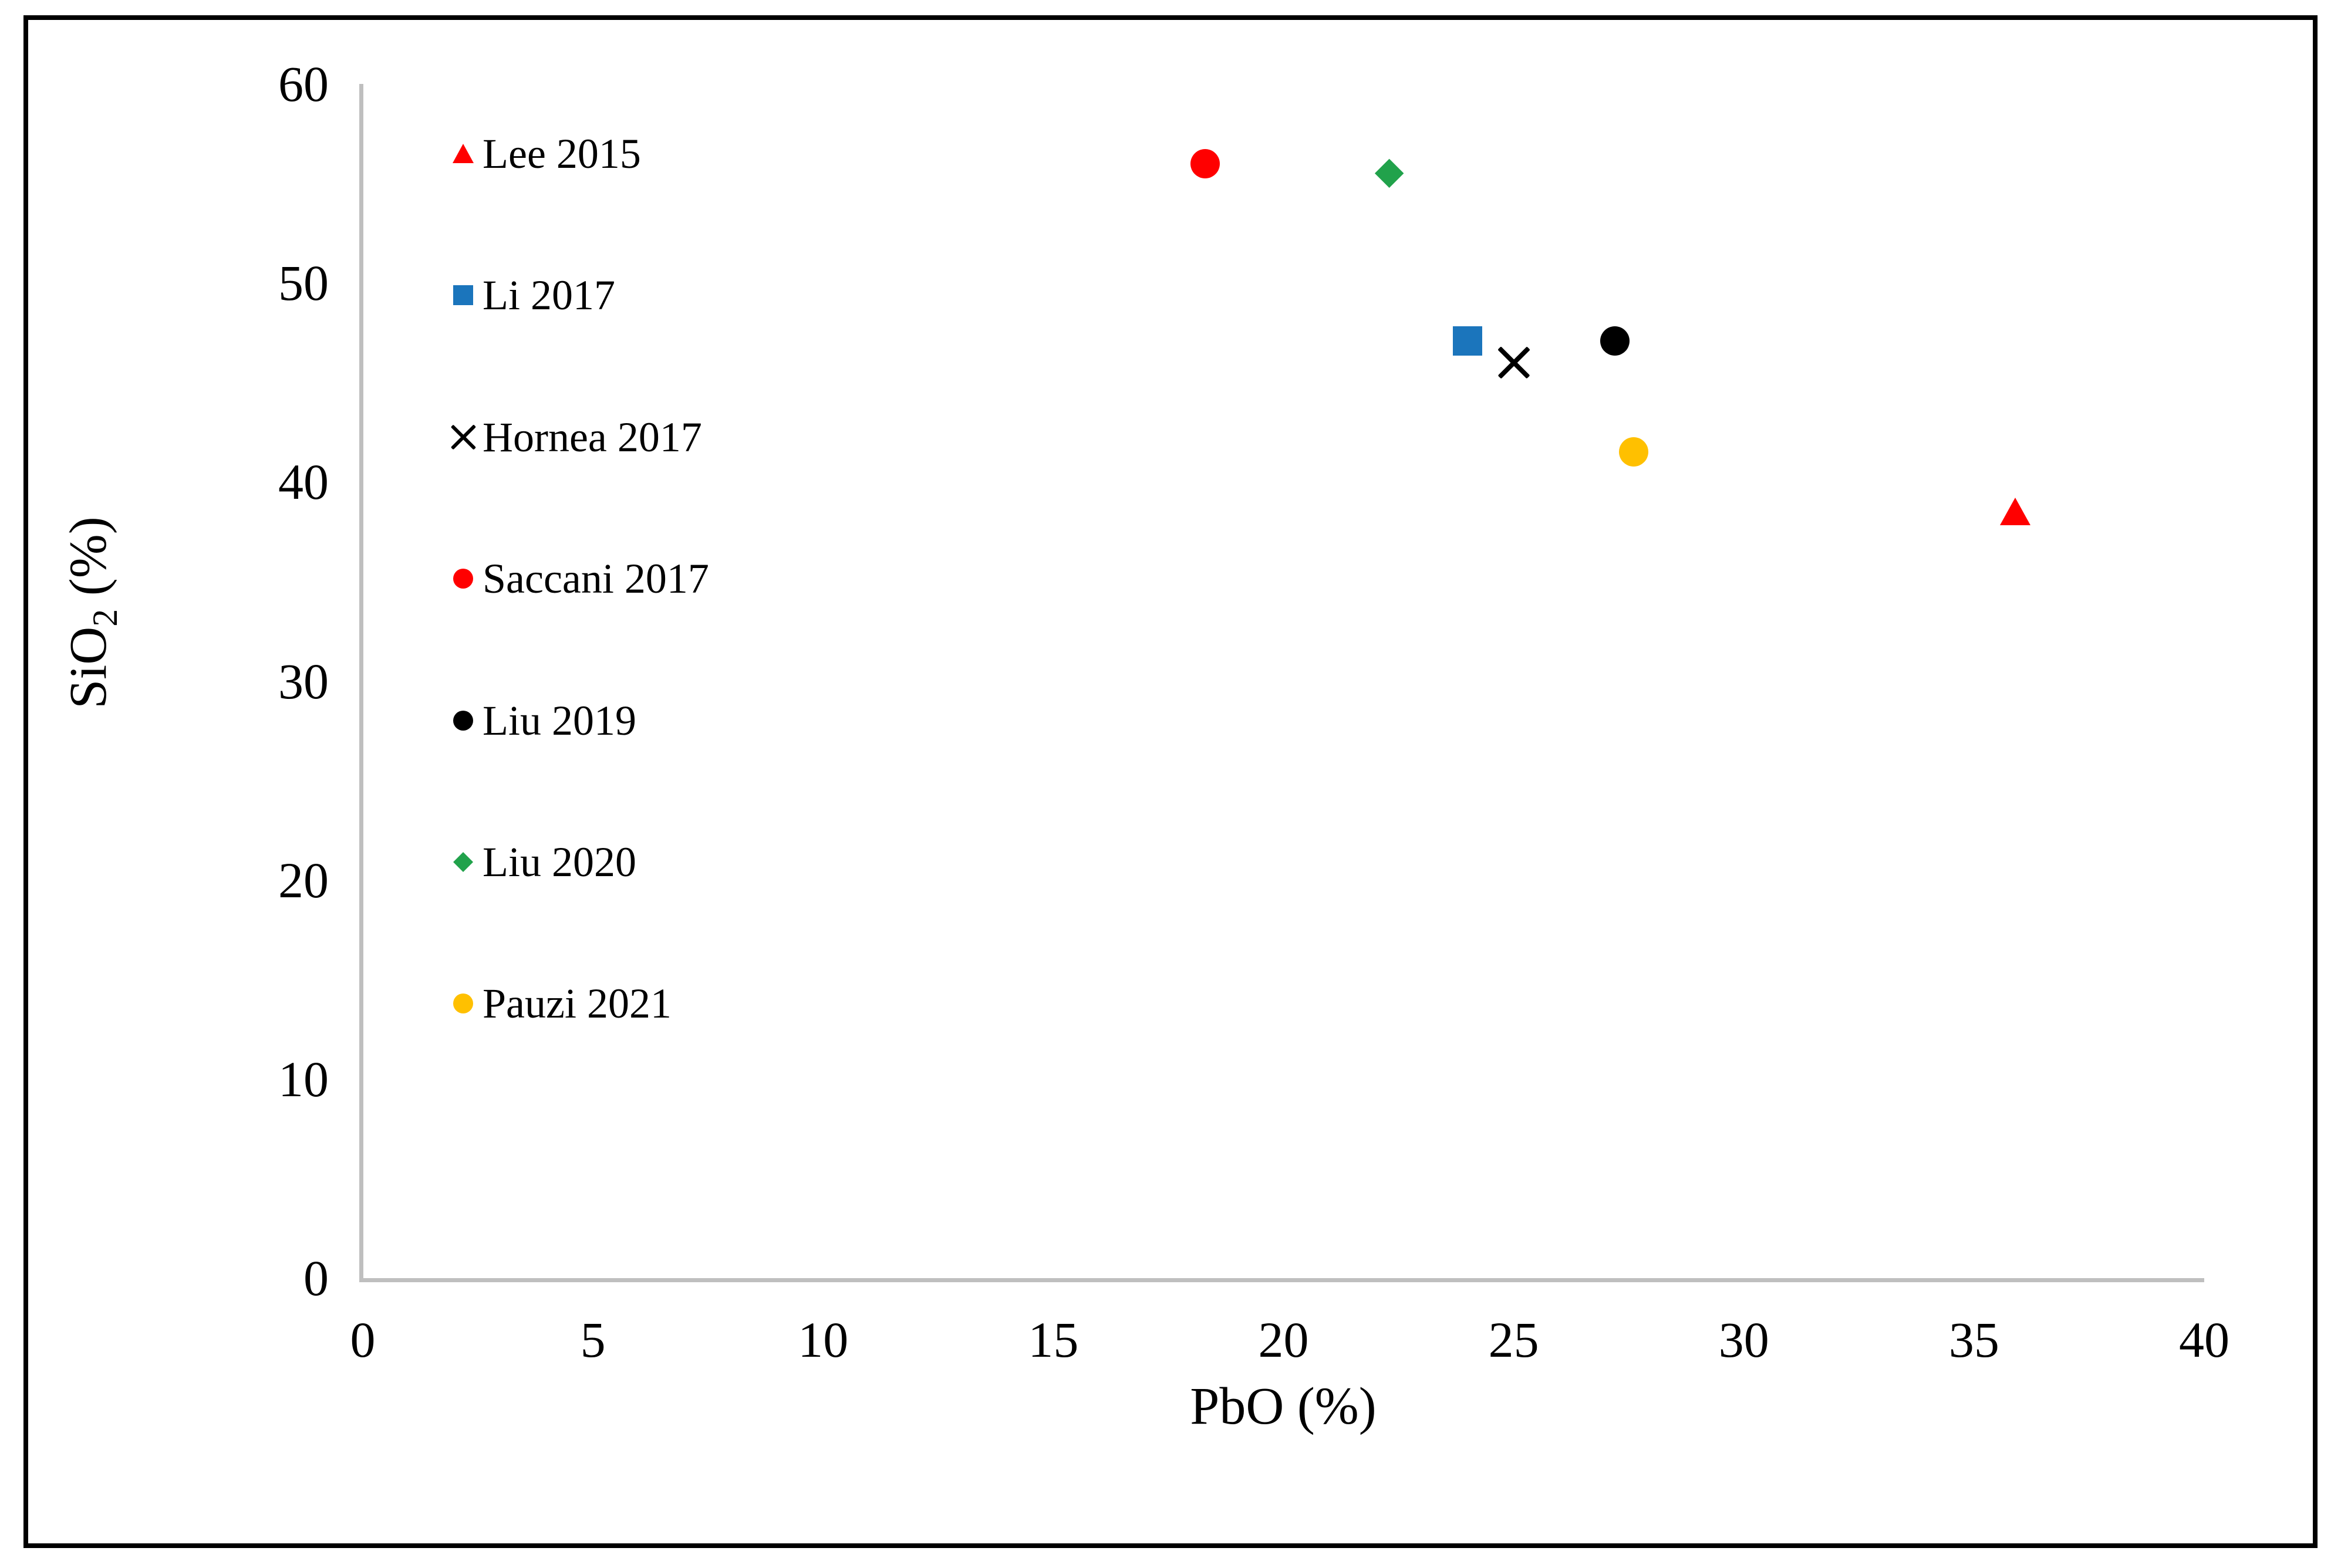 This screenshot has height=1568, width=2341. I want to click on y-tick-label: 50, so click(303, 283).